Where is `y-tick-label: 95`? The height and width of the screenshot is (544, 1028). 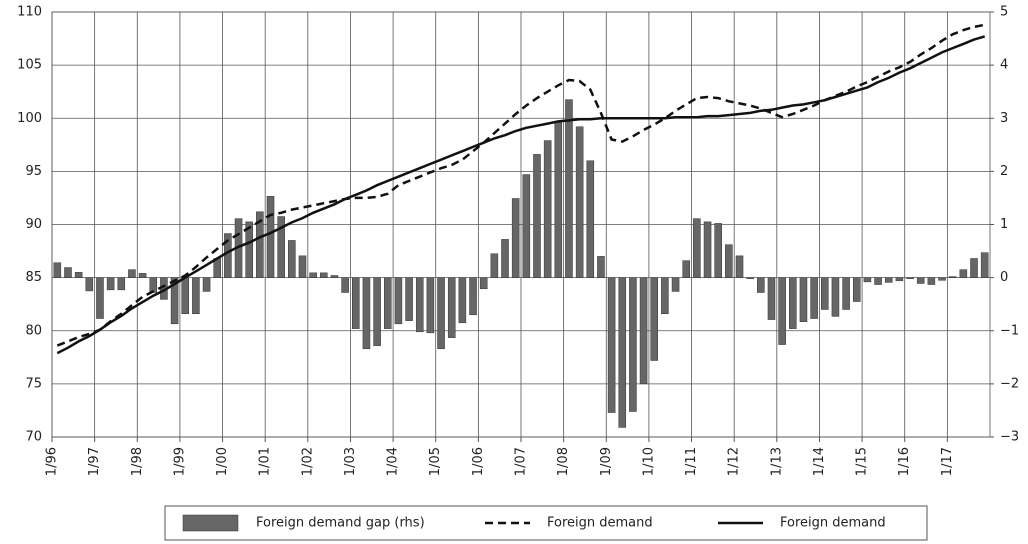
y-tick-label: 95 is located at coordinates (33, 171).